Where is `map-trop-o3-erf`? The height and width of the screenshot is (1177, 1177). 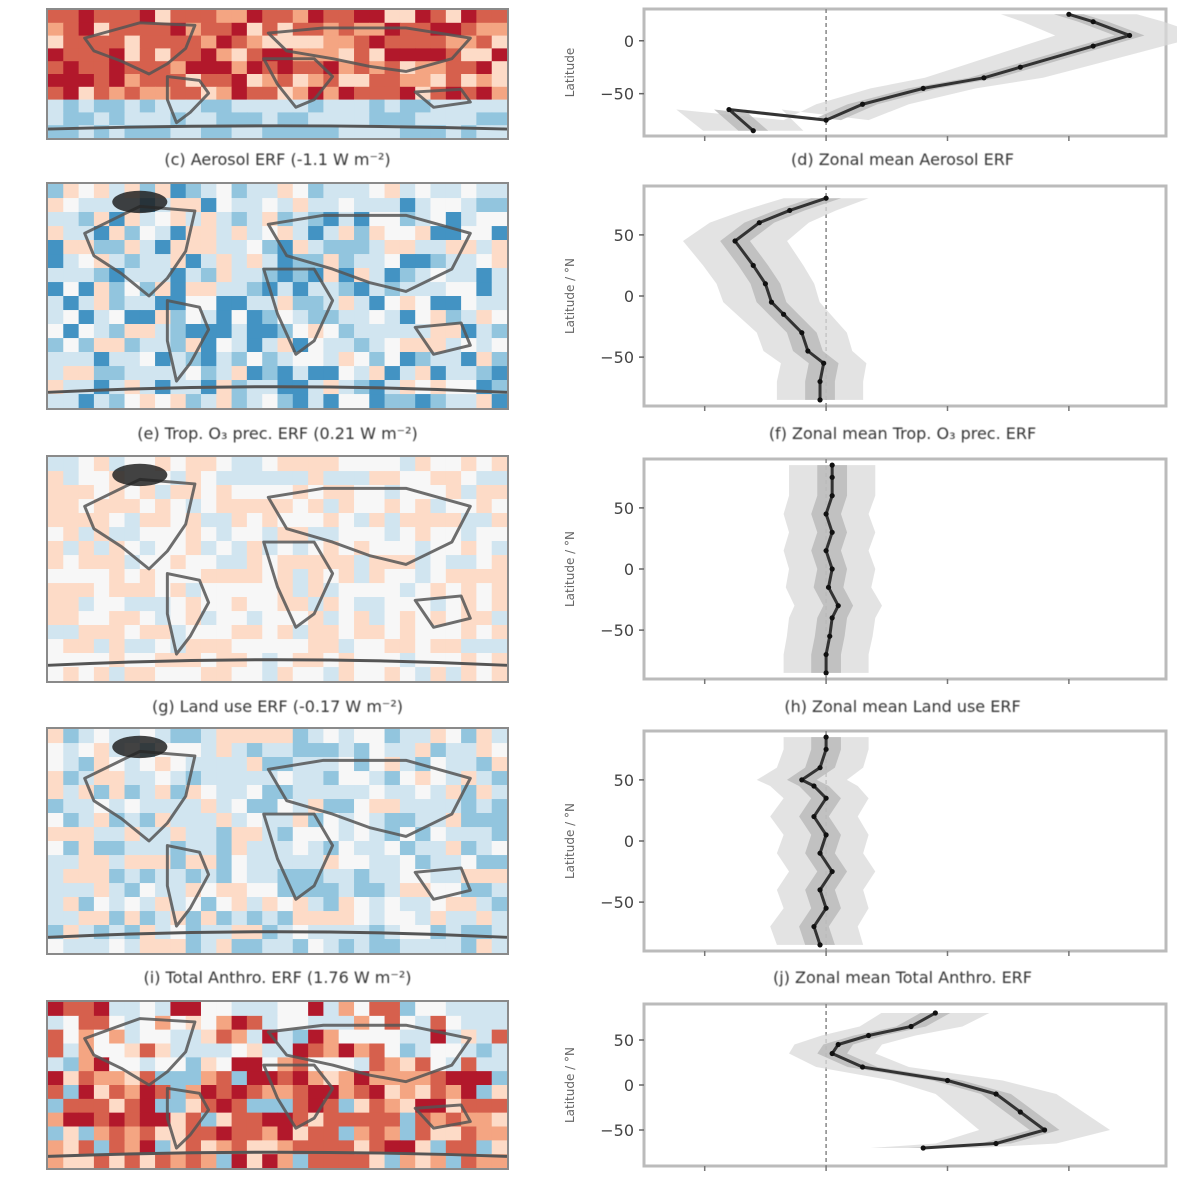
map-trop-o3-erf is located at coordinates (277, 296).